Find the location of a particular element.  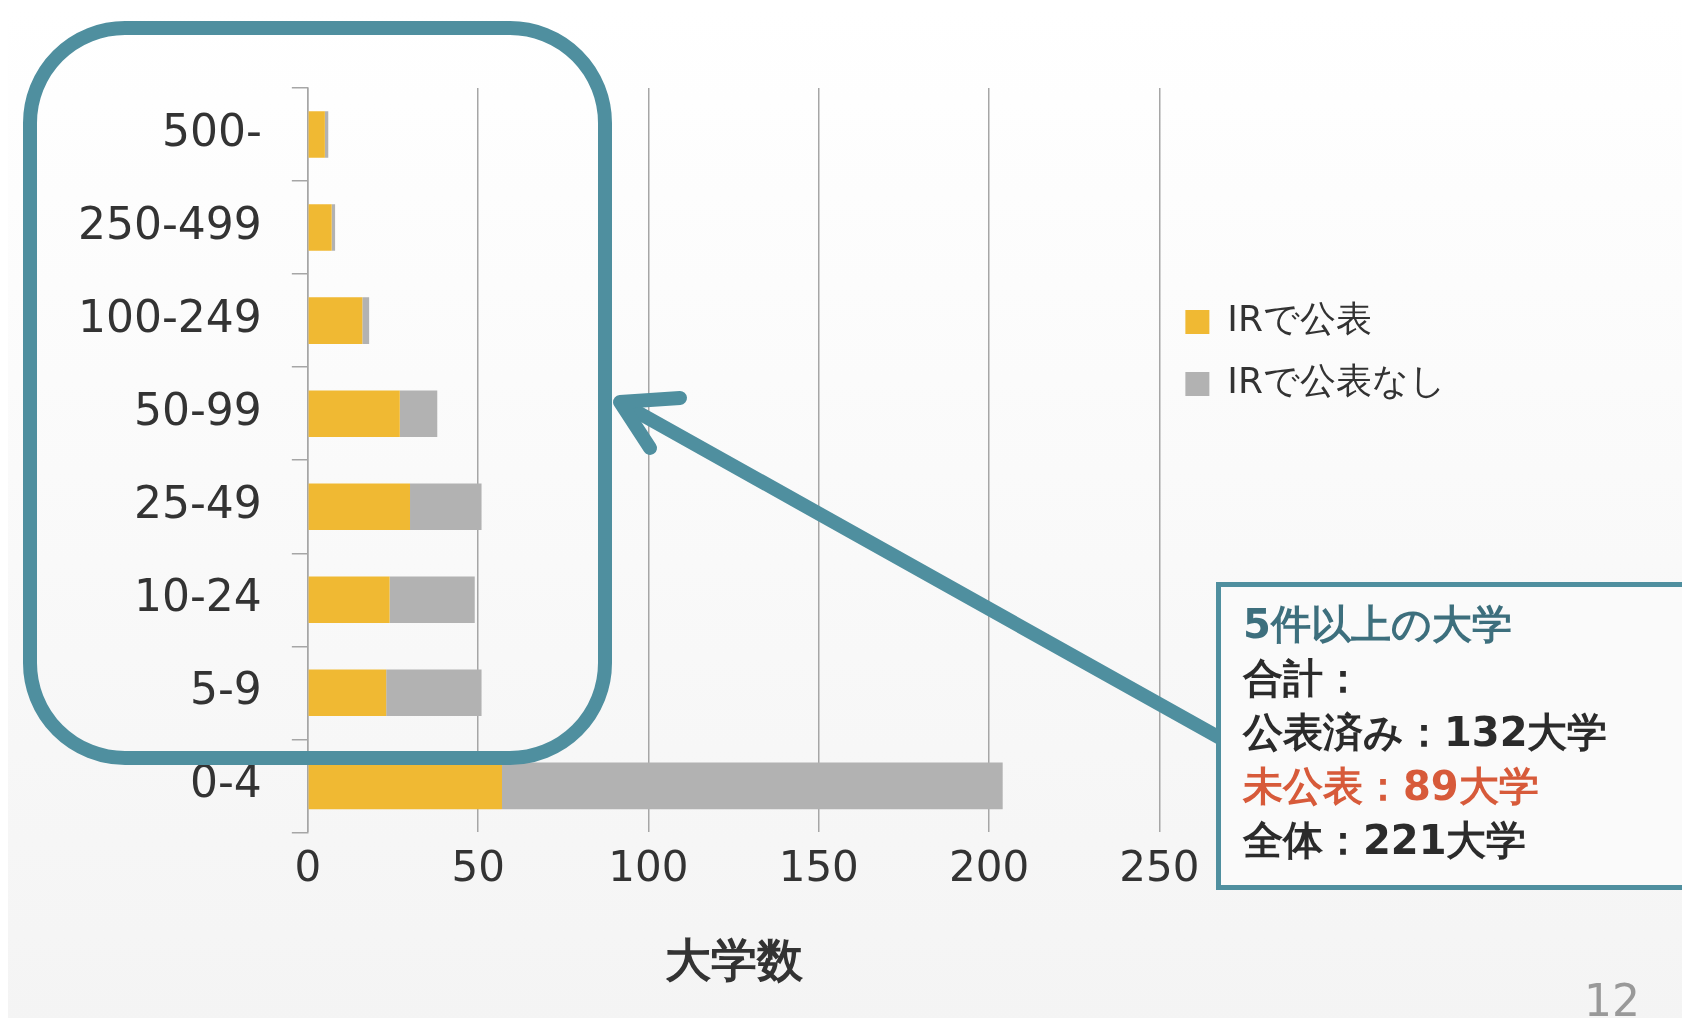

text: 12 is located at coordinates (1612, 996).